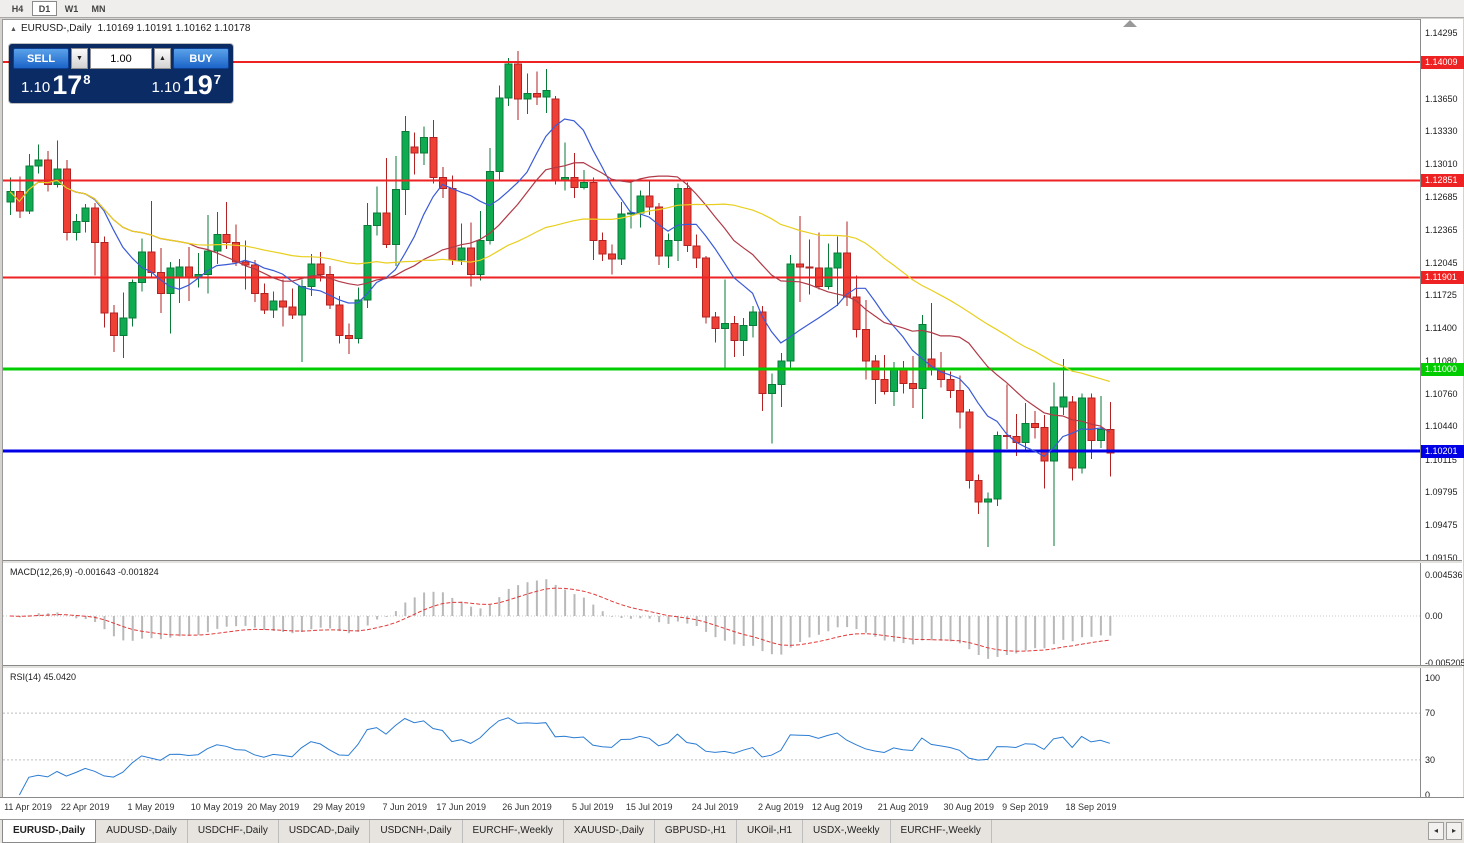 This screenshot has height=843, width=1464. Describe the element at coordinates (1441, 33) in the screenshot. I see `price-tick-label: 1.14295` at that location.